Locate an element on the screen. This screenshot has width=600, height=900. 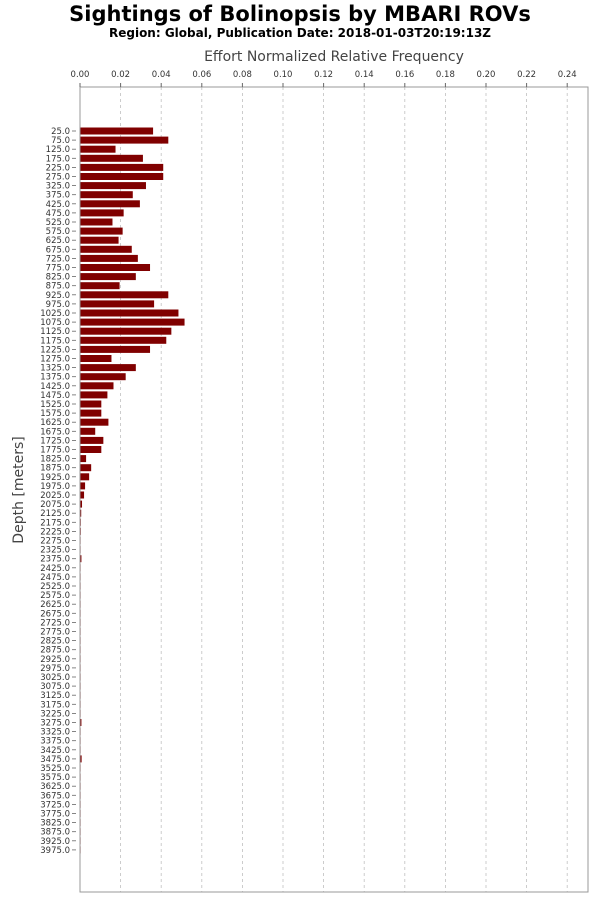
y-tick-label: 1825.0 is located at coordinates (55, 460).